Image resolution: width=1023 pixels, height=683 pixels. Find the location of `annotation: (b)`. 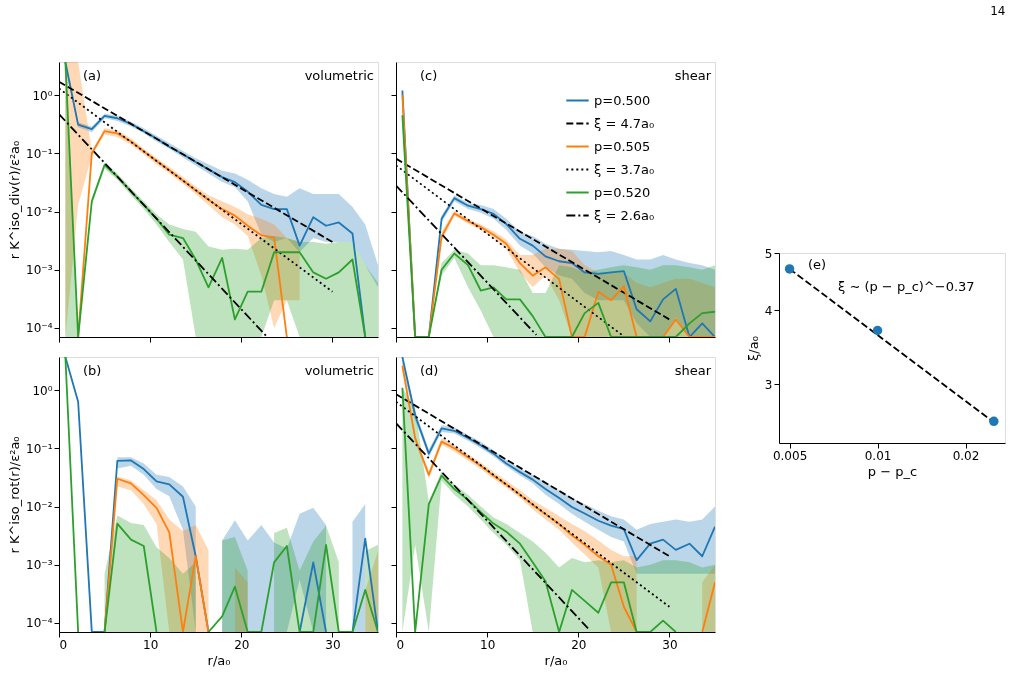

annotation: (b) is located at coordinates (92, 370).